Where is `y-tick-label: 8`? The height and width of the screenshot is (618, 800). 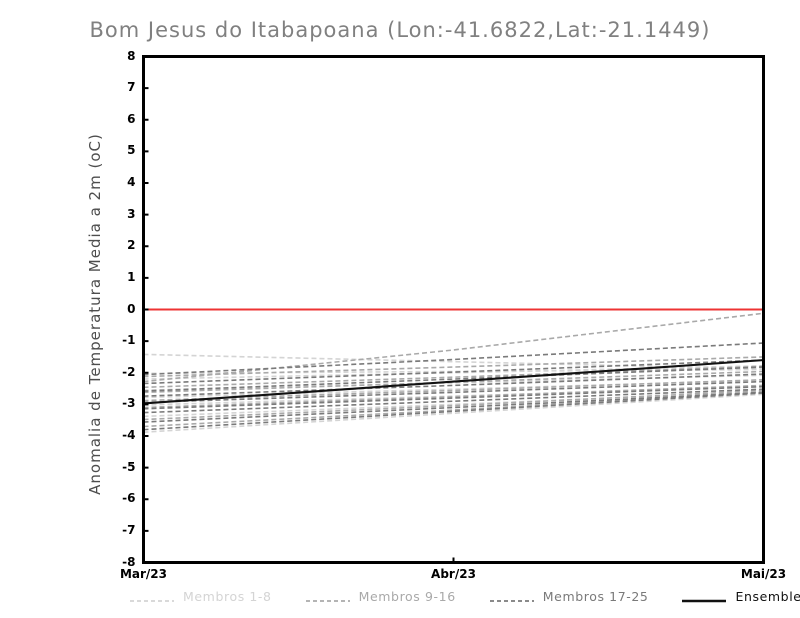 y-tick-label: 8 is located at coordinates (131, 55).